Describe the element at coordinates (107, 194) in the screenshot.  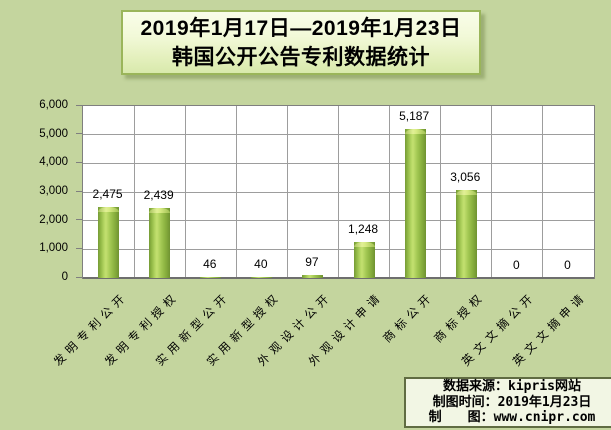
I see `bar-value-label: 2,475` at that location.